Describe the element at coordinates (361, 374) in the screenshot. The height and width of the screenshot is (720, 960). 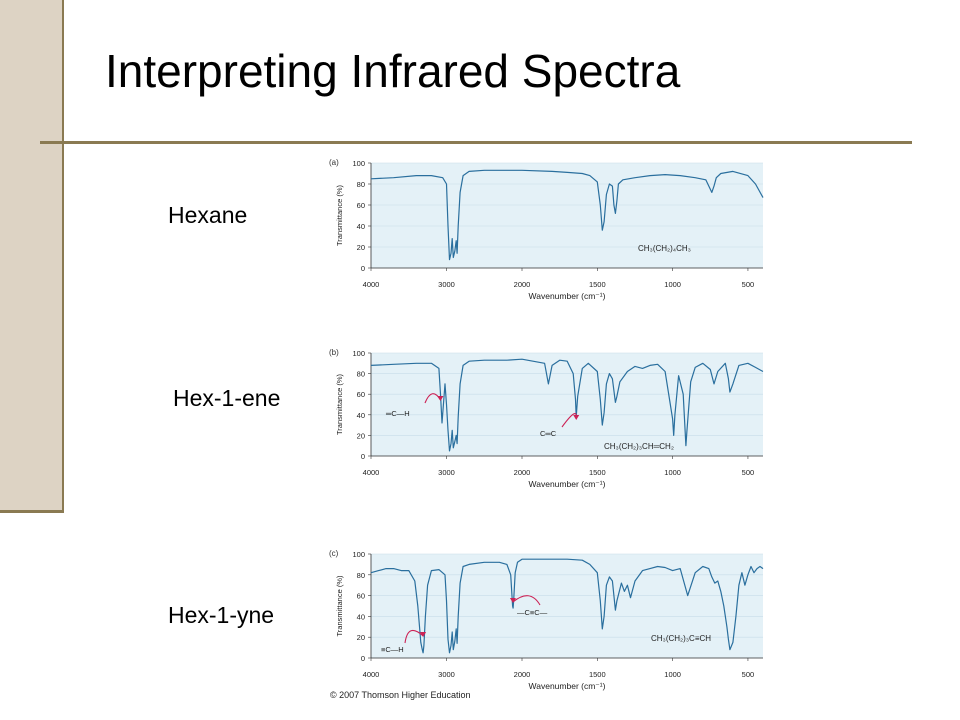
I see `panel-2-y-tick-label: 80` at that location.